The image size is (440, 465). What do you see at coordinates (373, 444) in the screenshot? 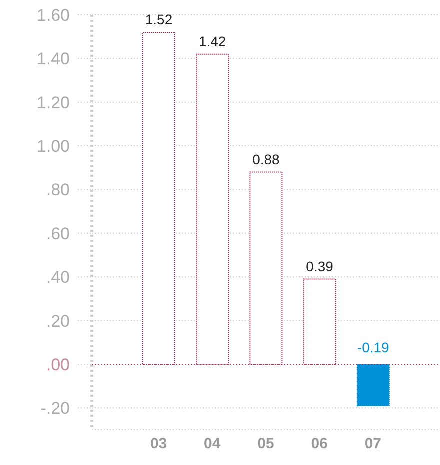
I see `x-tick-label: 07` at bounding box center [373, 444].